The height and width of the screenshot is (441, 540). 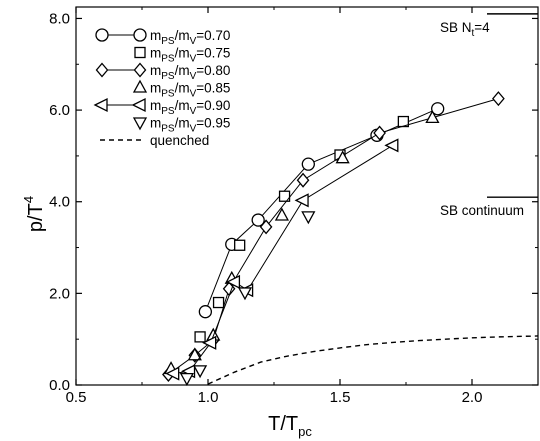 What do you see at coordinates (59, 293) in the screenshot?
I see `y-tick-label: 2.0` at bounding box center [59, 293].